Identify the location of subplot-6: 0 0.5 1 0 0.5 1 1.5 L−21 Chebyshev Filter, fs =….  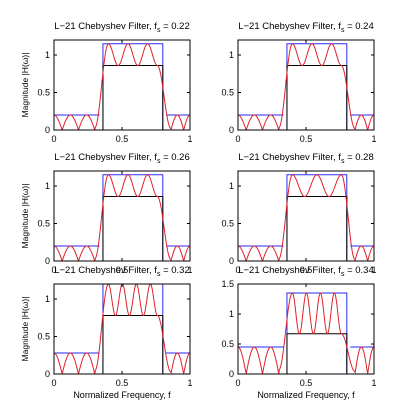
(298, 332).